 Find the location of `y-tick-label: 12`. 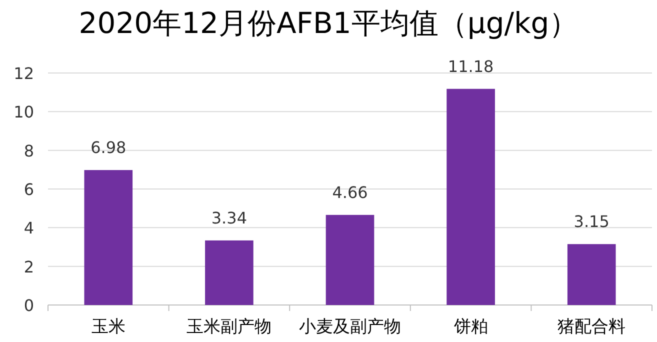

y-tick-label: 12 is located at coordinates (24, 73).